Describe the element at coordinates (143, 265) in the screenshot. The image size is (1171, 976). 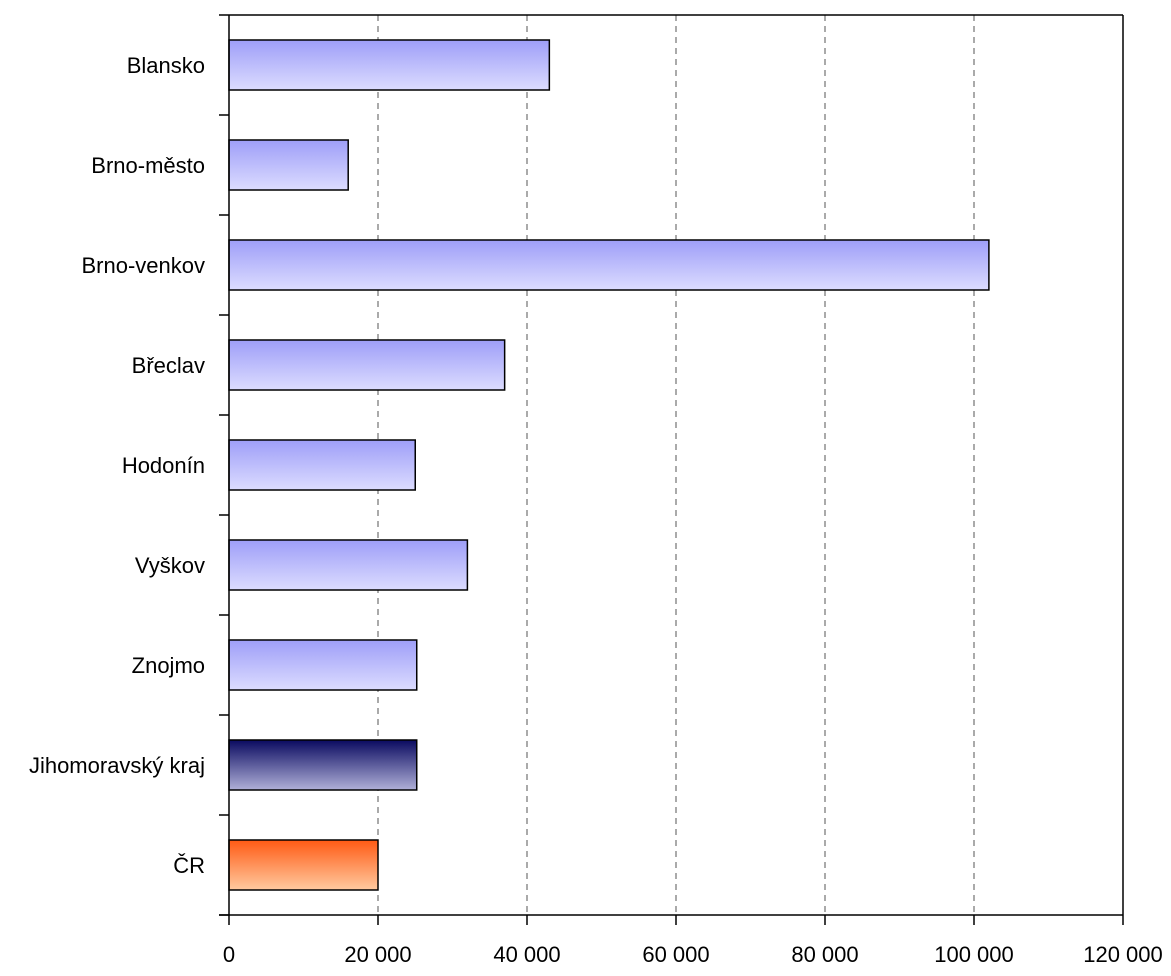
I see `category-label: Brno-venkov` at that location.